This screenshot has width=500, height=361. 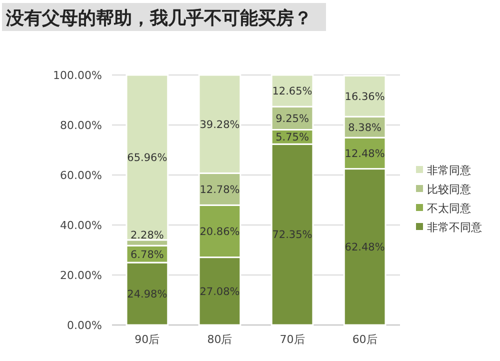 I want to click on data-label: 24.98%, so click(x=147, y=294).